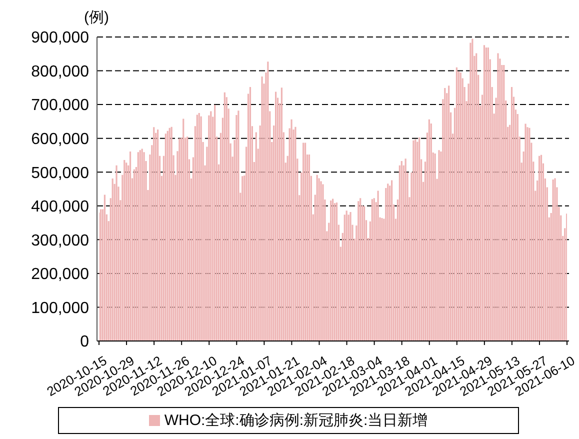 The height and width of the screenshot is (439, 579). What do you see at coordinates (60, 38) in the screenshot?
I see `y-tick-label: 900,000` at bounding box center [60, 38].